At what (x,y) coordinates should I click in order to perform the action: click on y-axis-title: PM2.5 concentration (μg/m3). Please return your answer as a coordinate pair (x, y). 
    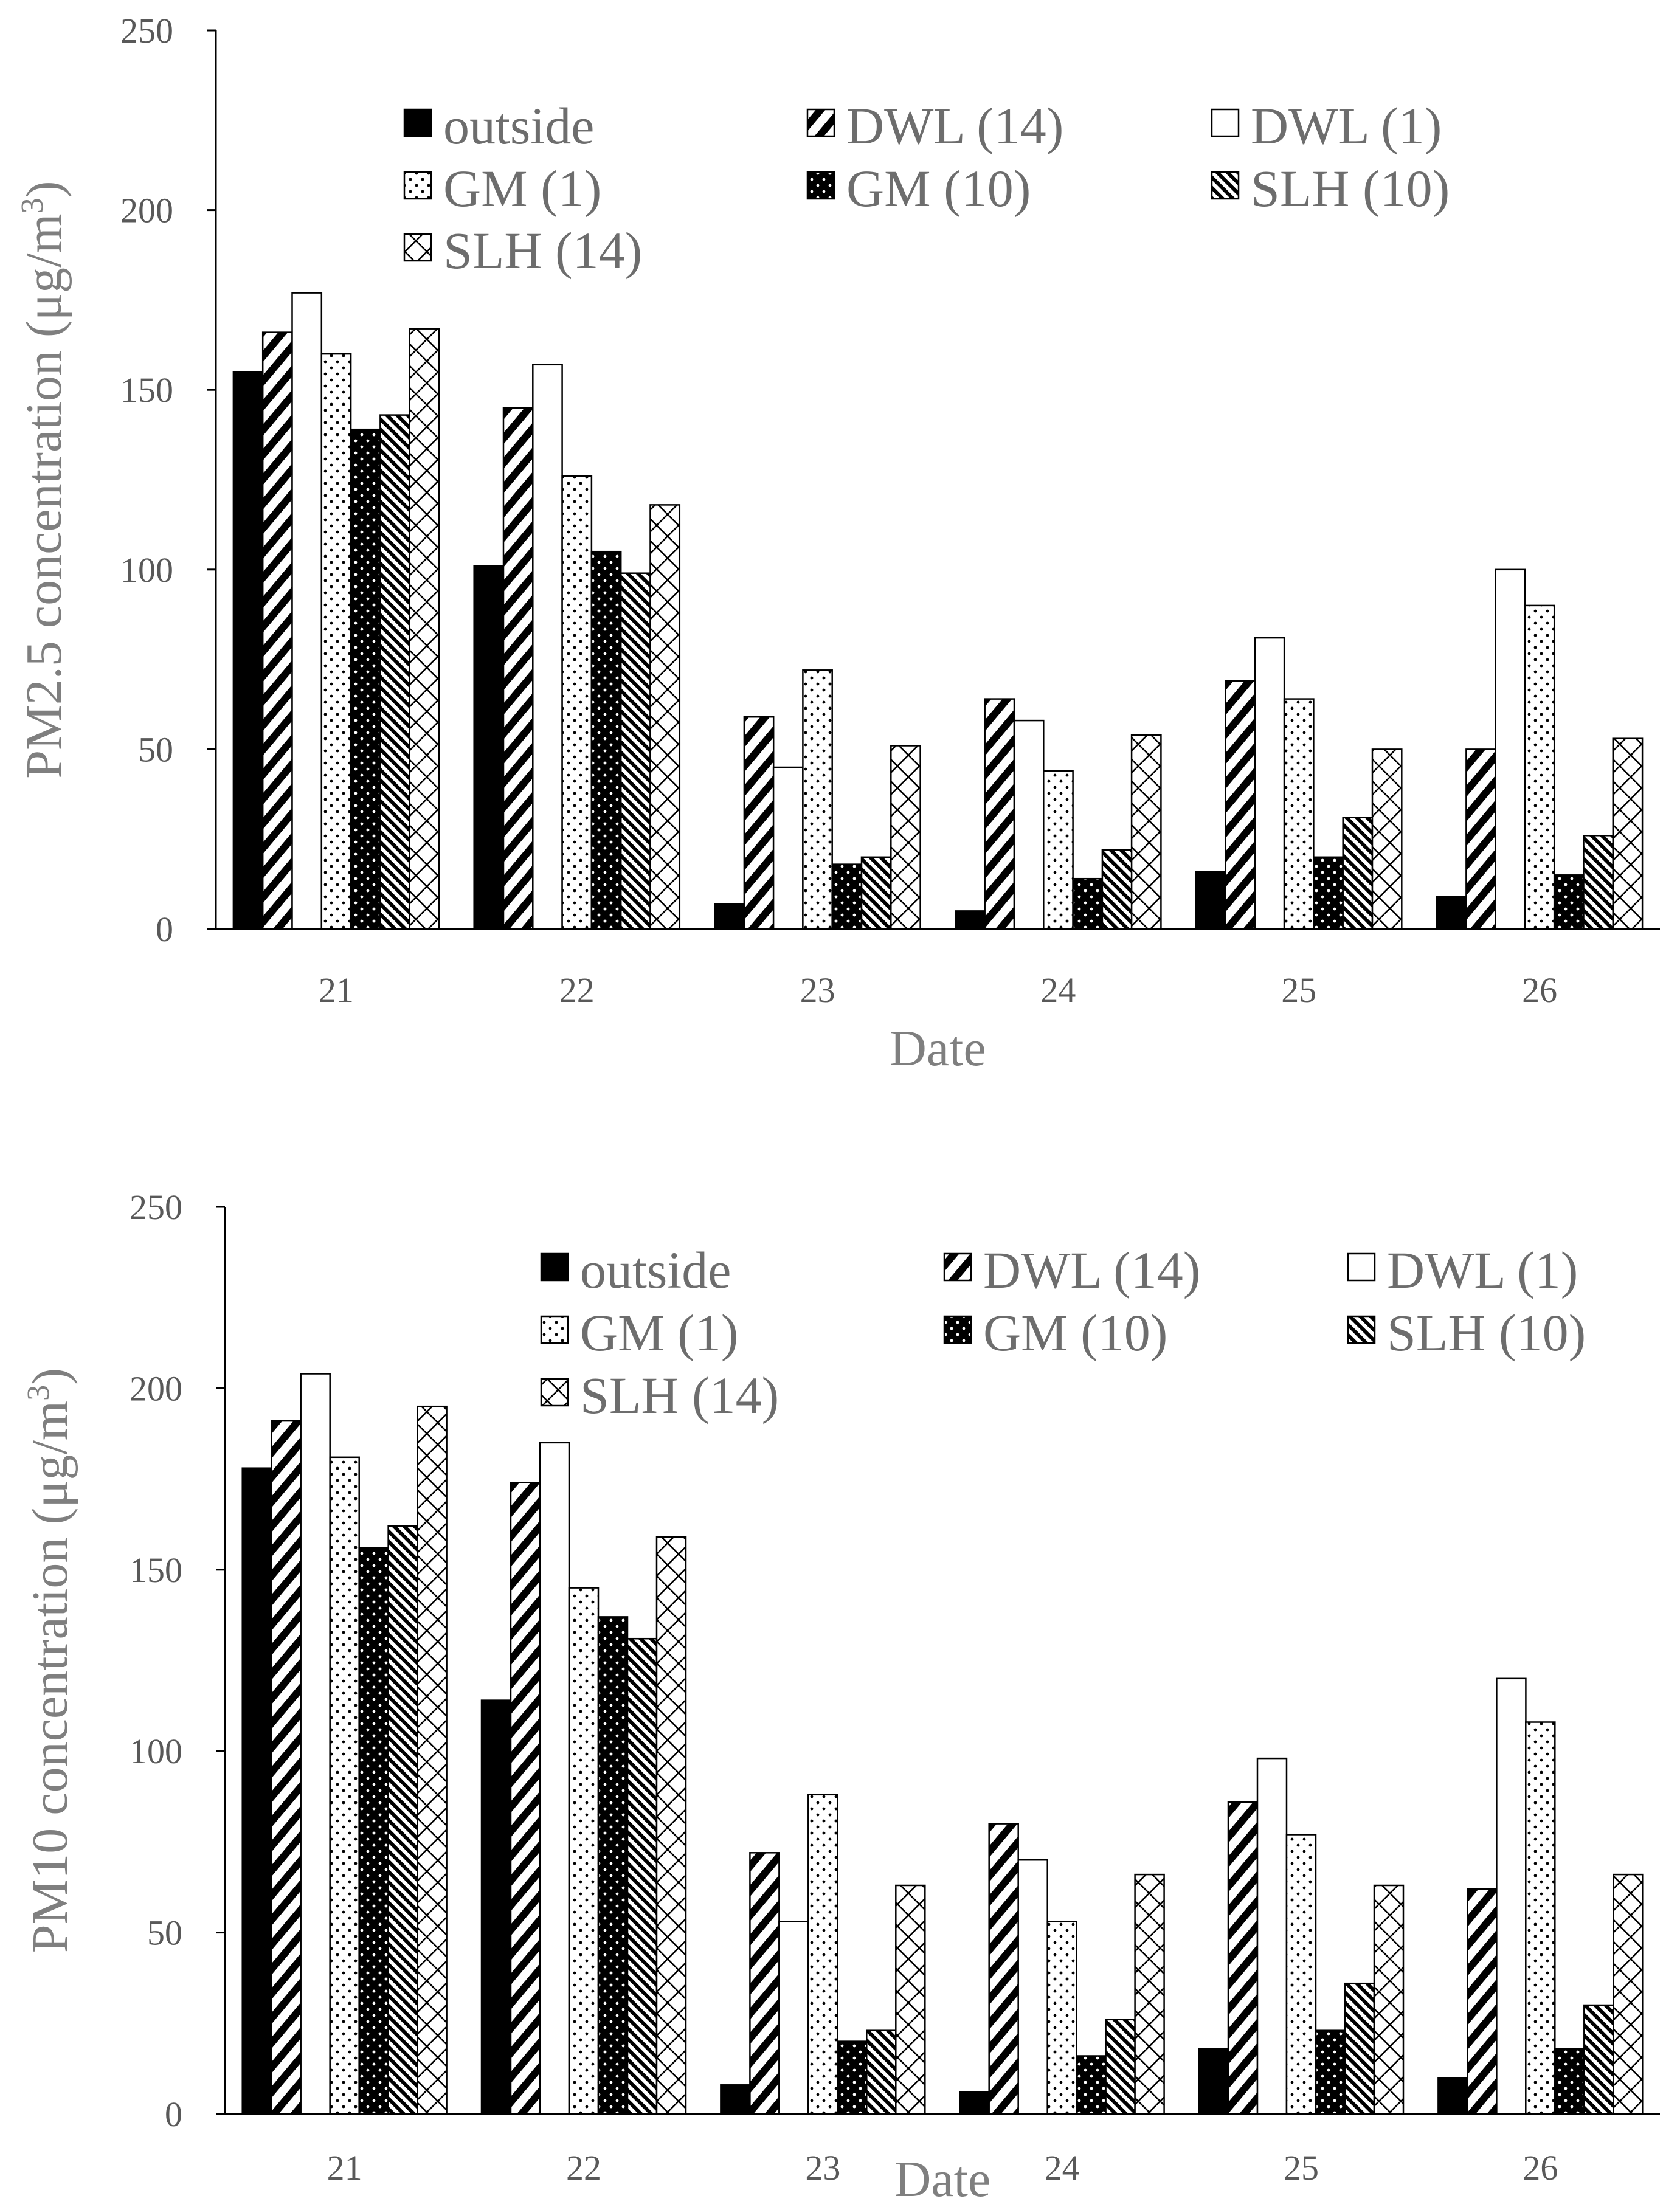
    Looking at the image, I should click on (44, 479).